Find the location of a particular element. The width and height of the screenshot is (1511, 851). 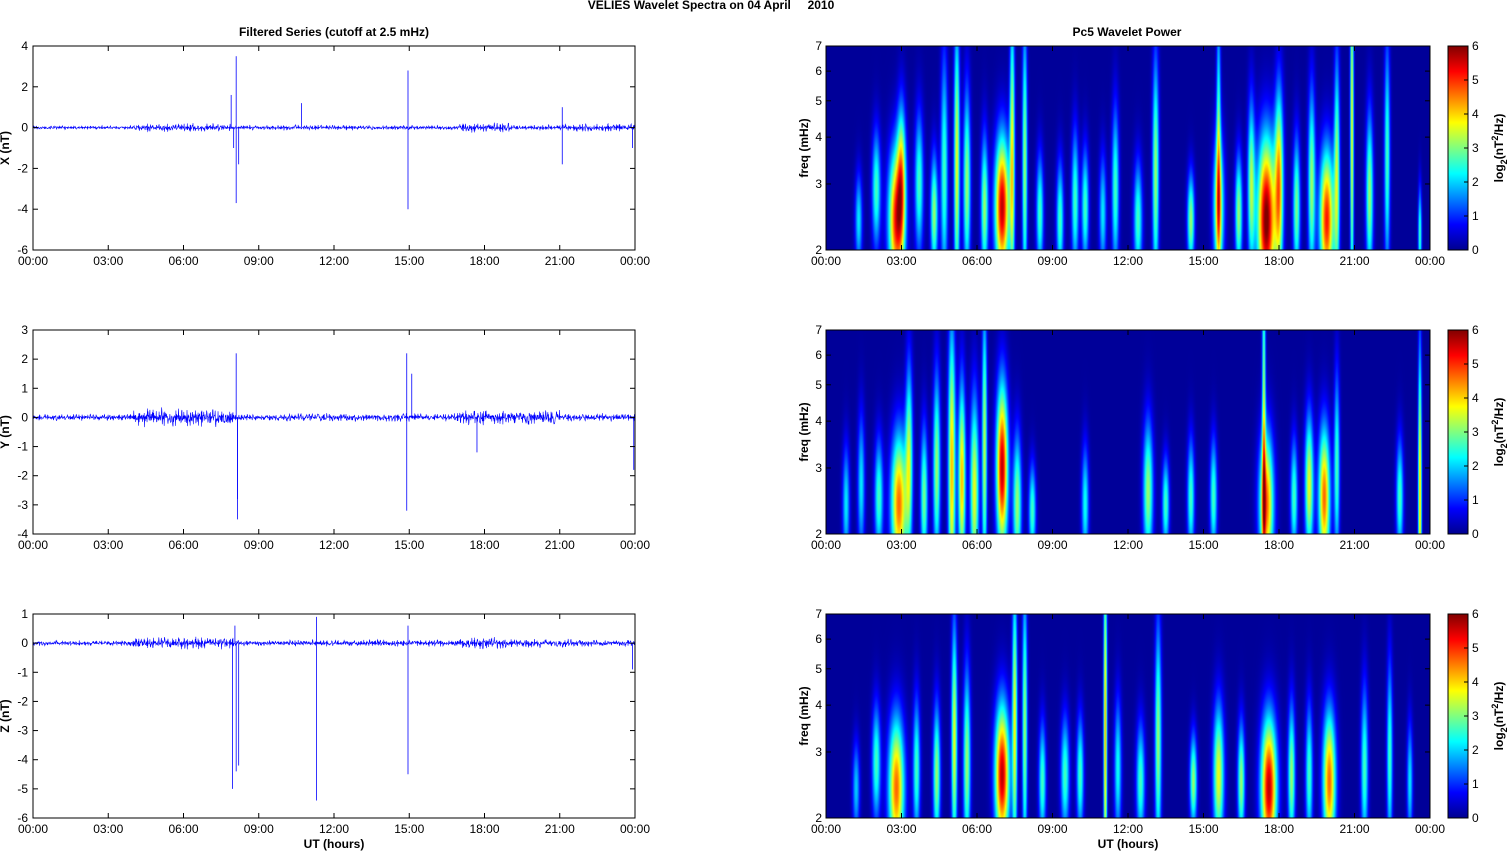

y-tick-label: 1 is located at coordinates (24, 388).